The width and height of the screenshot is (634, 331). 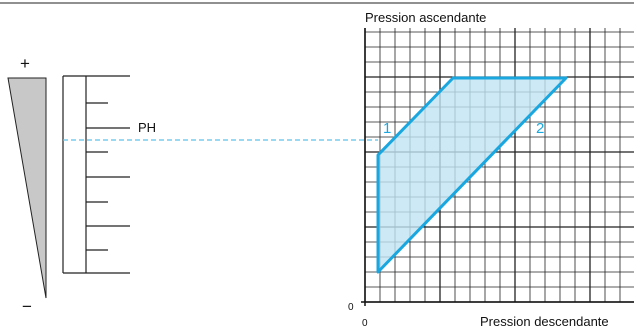 I want to click on scale, so click(x=96, y=174).